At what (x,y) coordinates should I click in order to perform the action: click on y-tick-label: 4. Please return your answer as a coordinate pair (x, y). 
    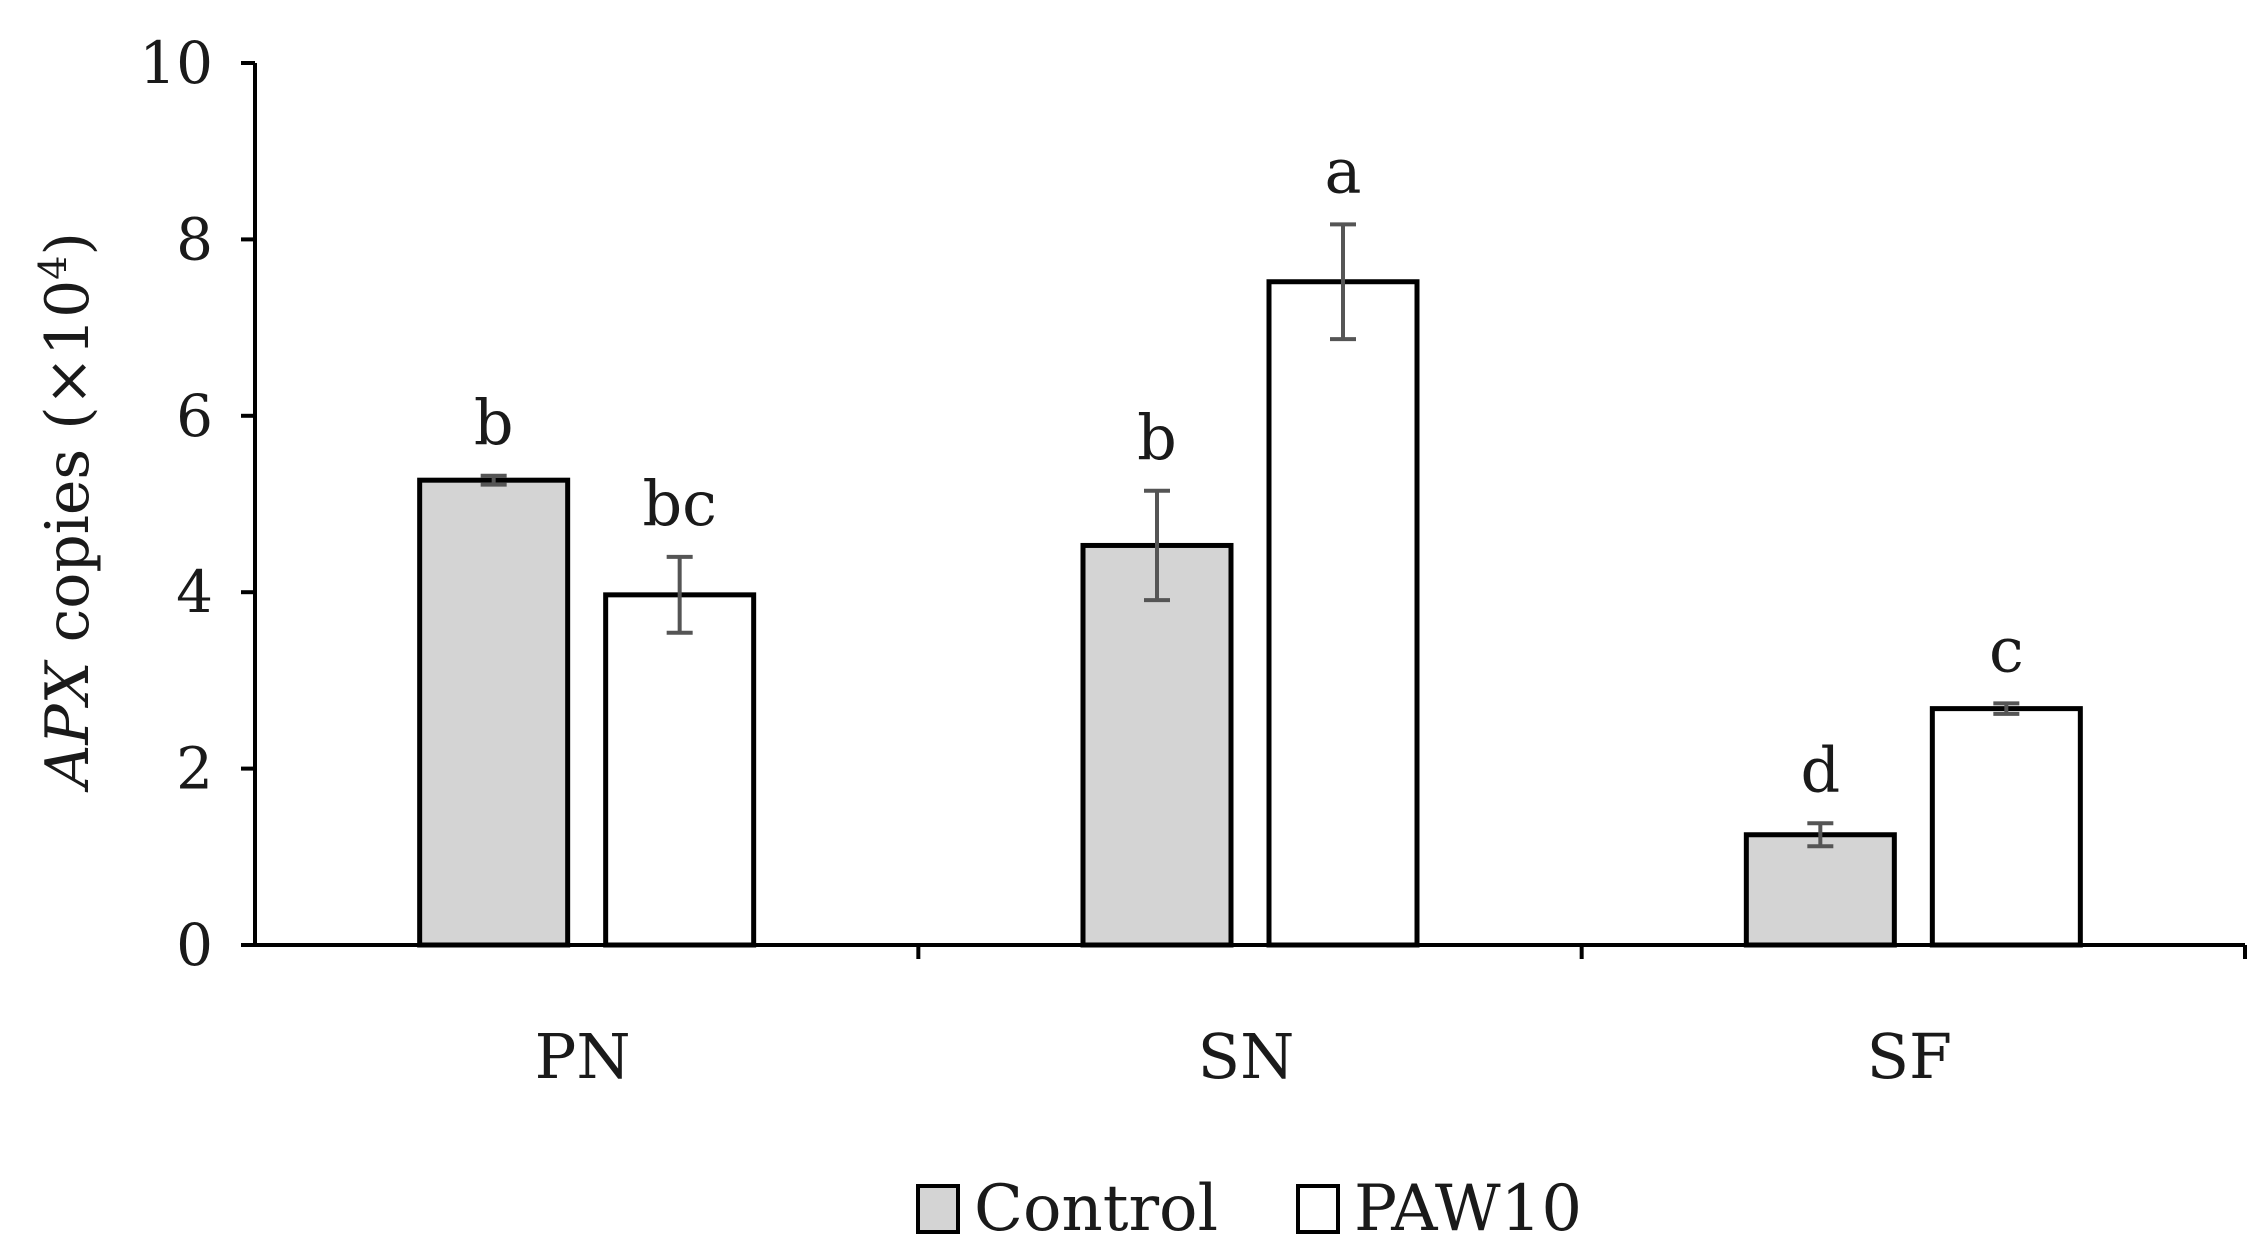
    Looking at the image, I should click on (194, 592).